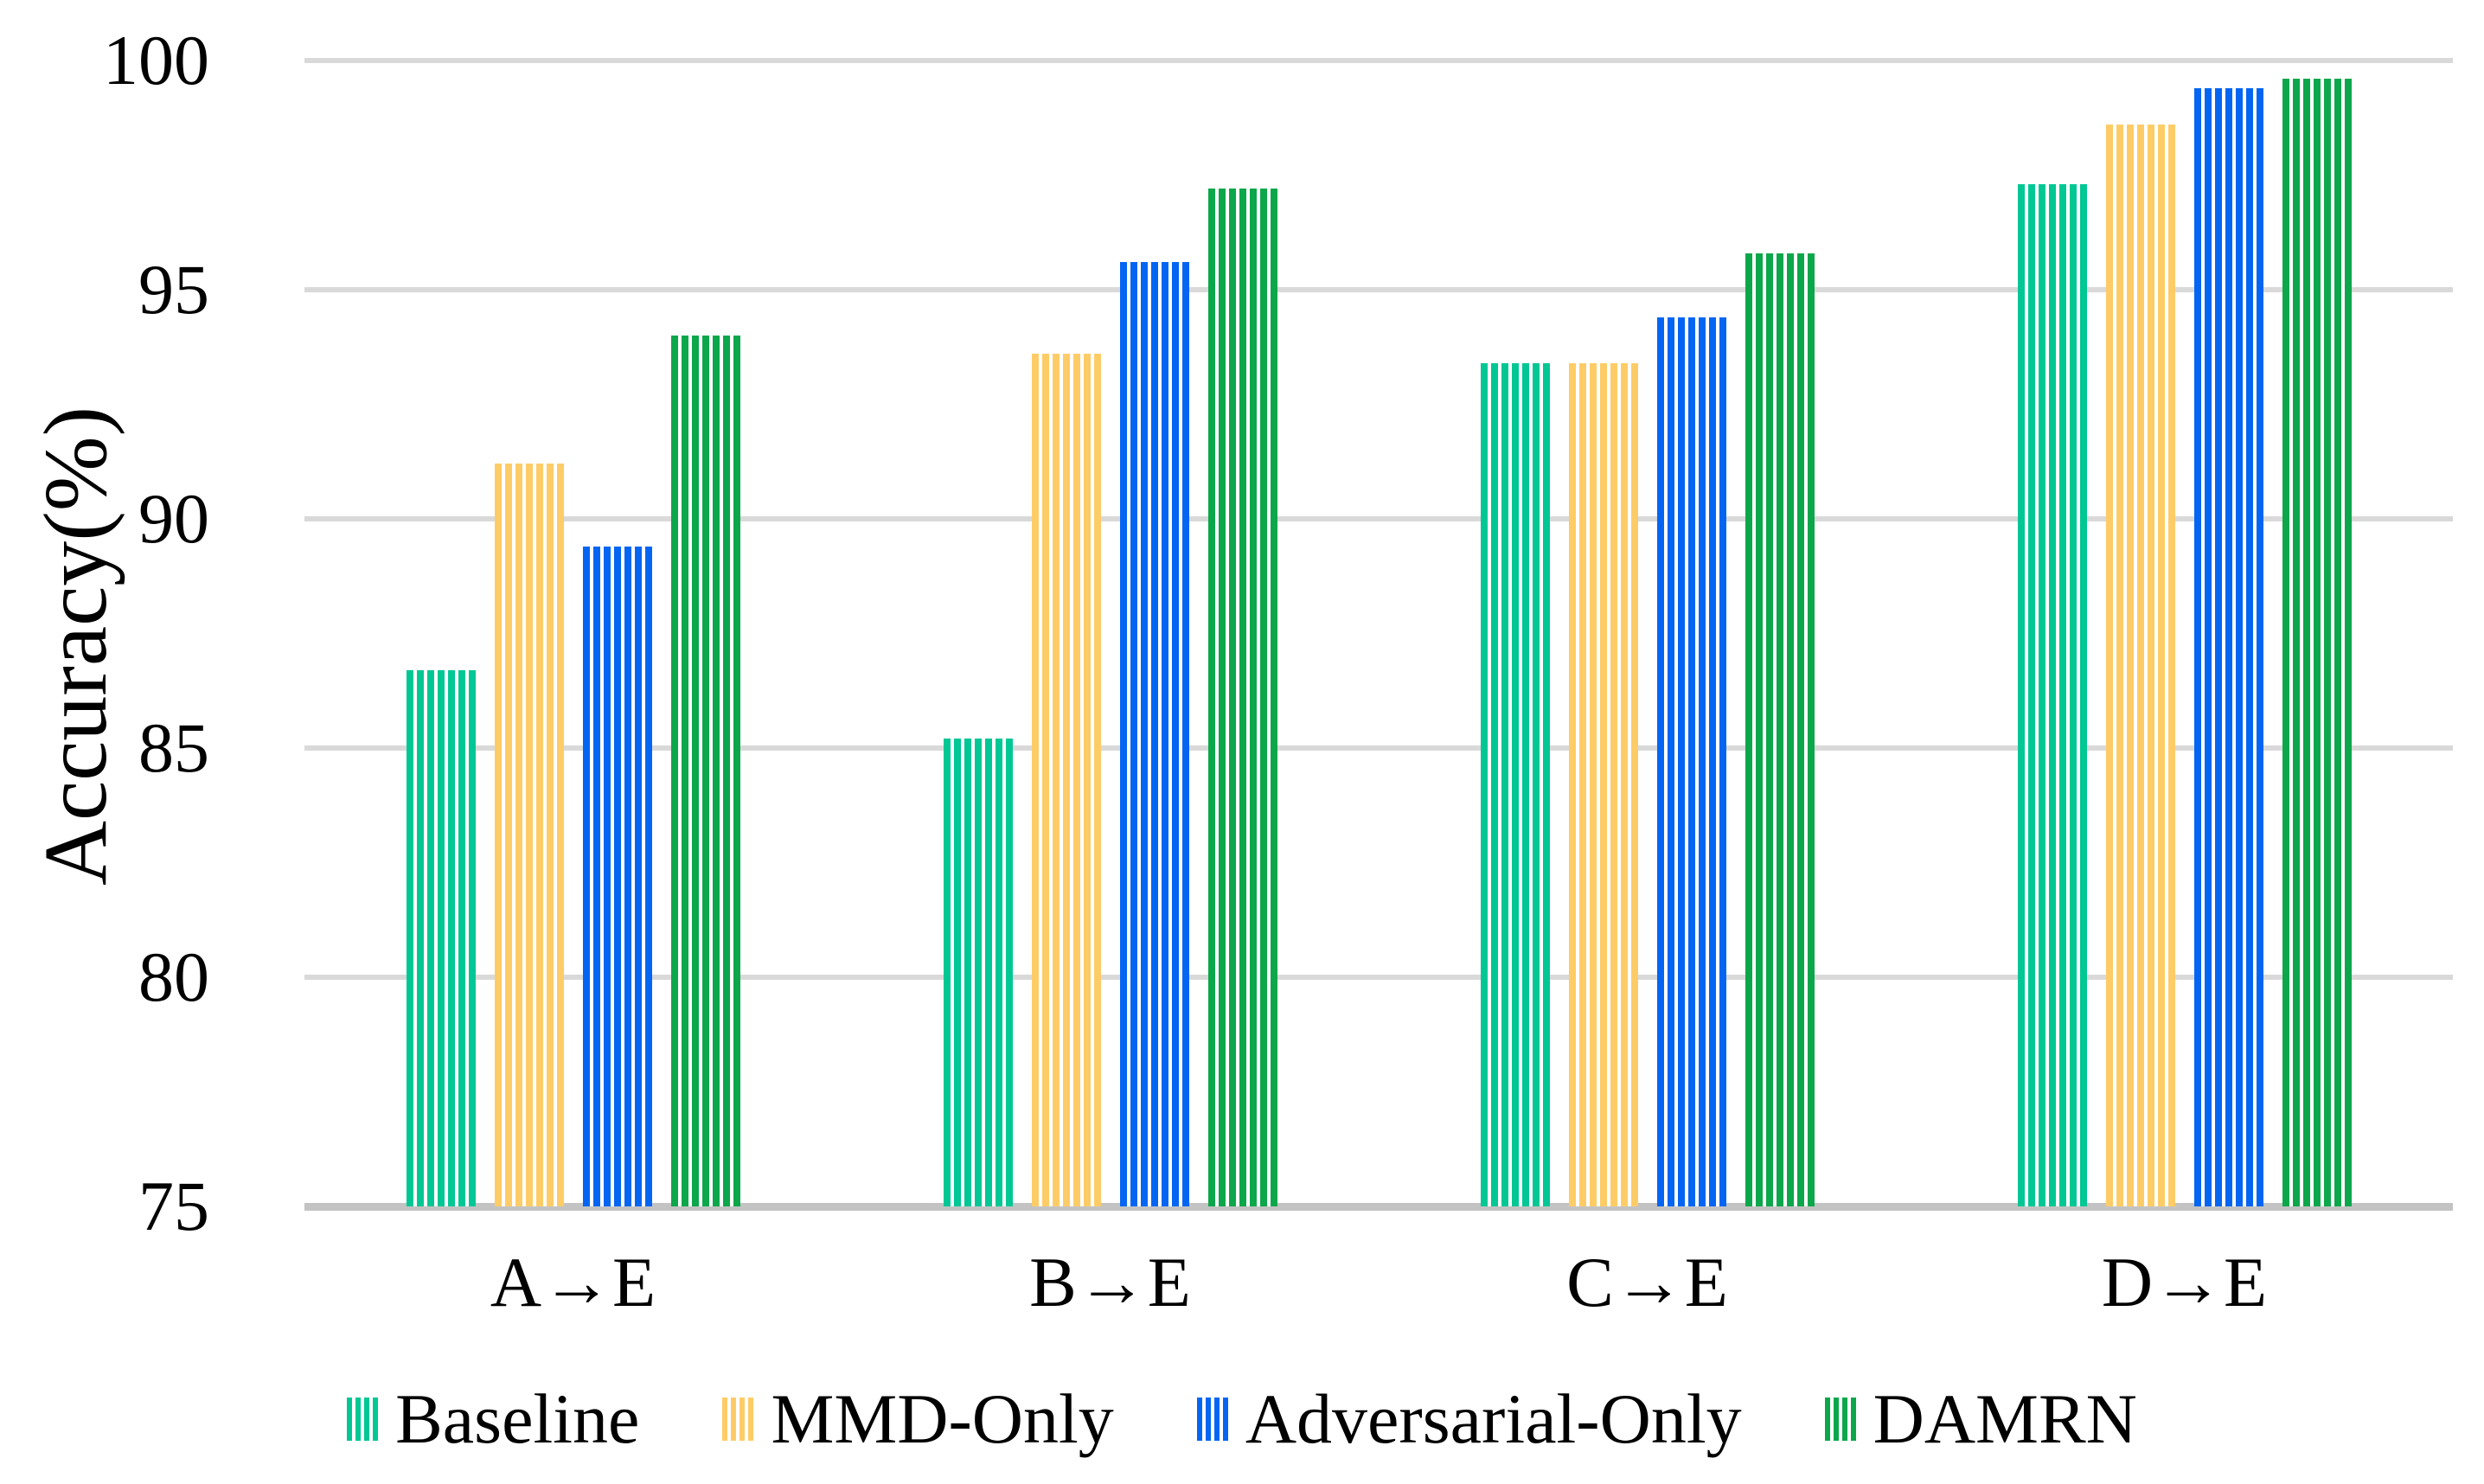 The width and height of the screenshot is (2484, 1484). I want to click on y-tick-label-95: 95, so click(173, 289).